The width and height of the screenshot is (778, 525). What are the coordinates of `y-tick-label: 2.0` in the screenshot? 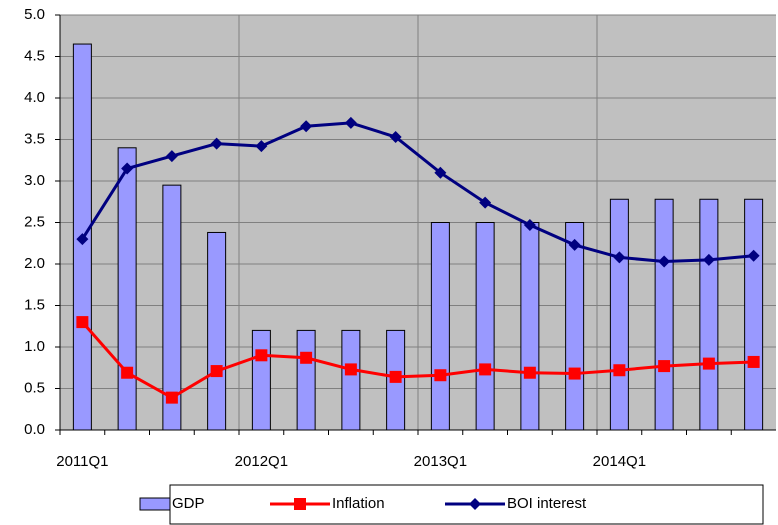 It's located at (34, 263).